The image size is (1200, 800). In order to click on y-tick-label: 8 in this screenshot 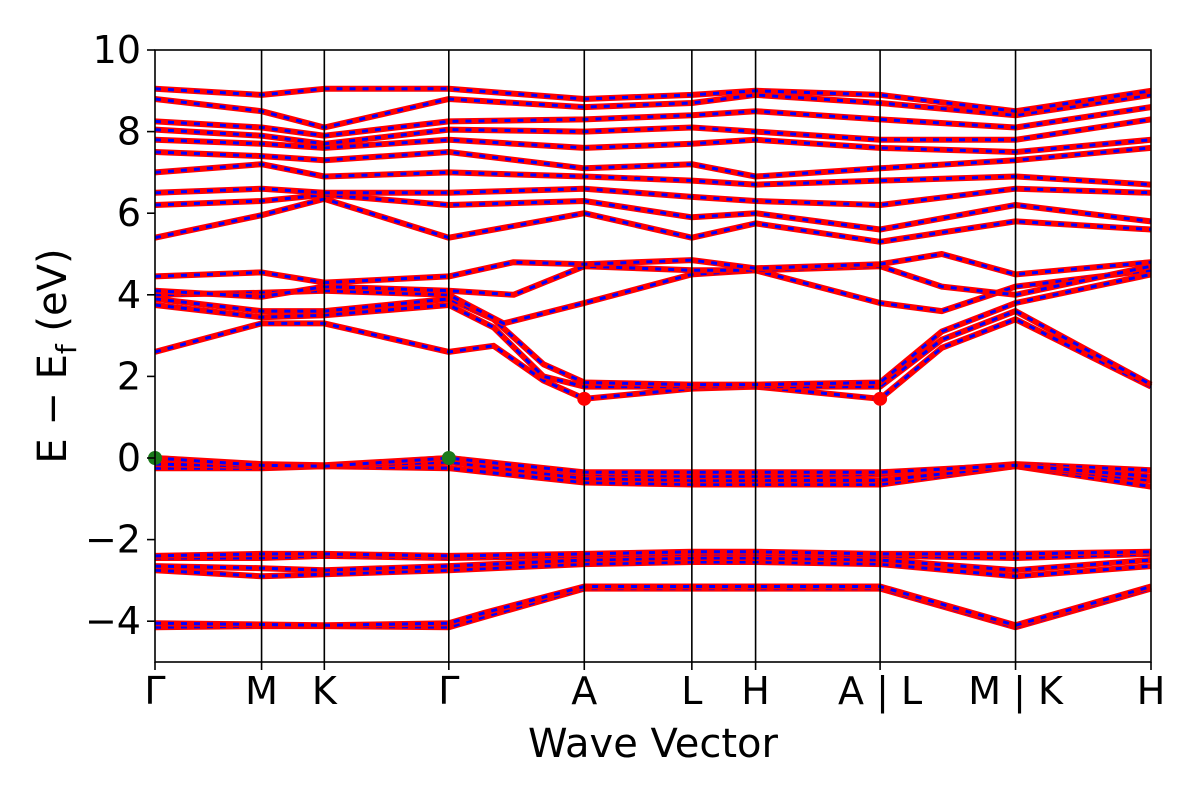, I will do `click(129, 132)`.